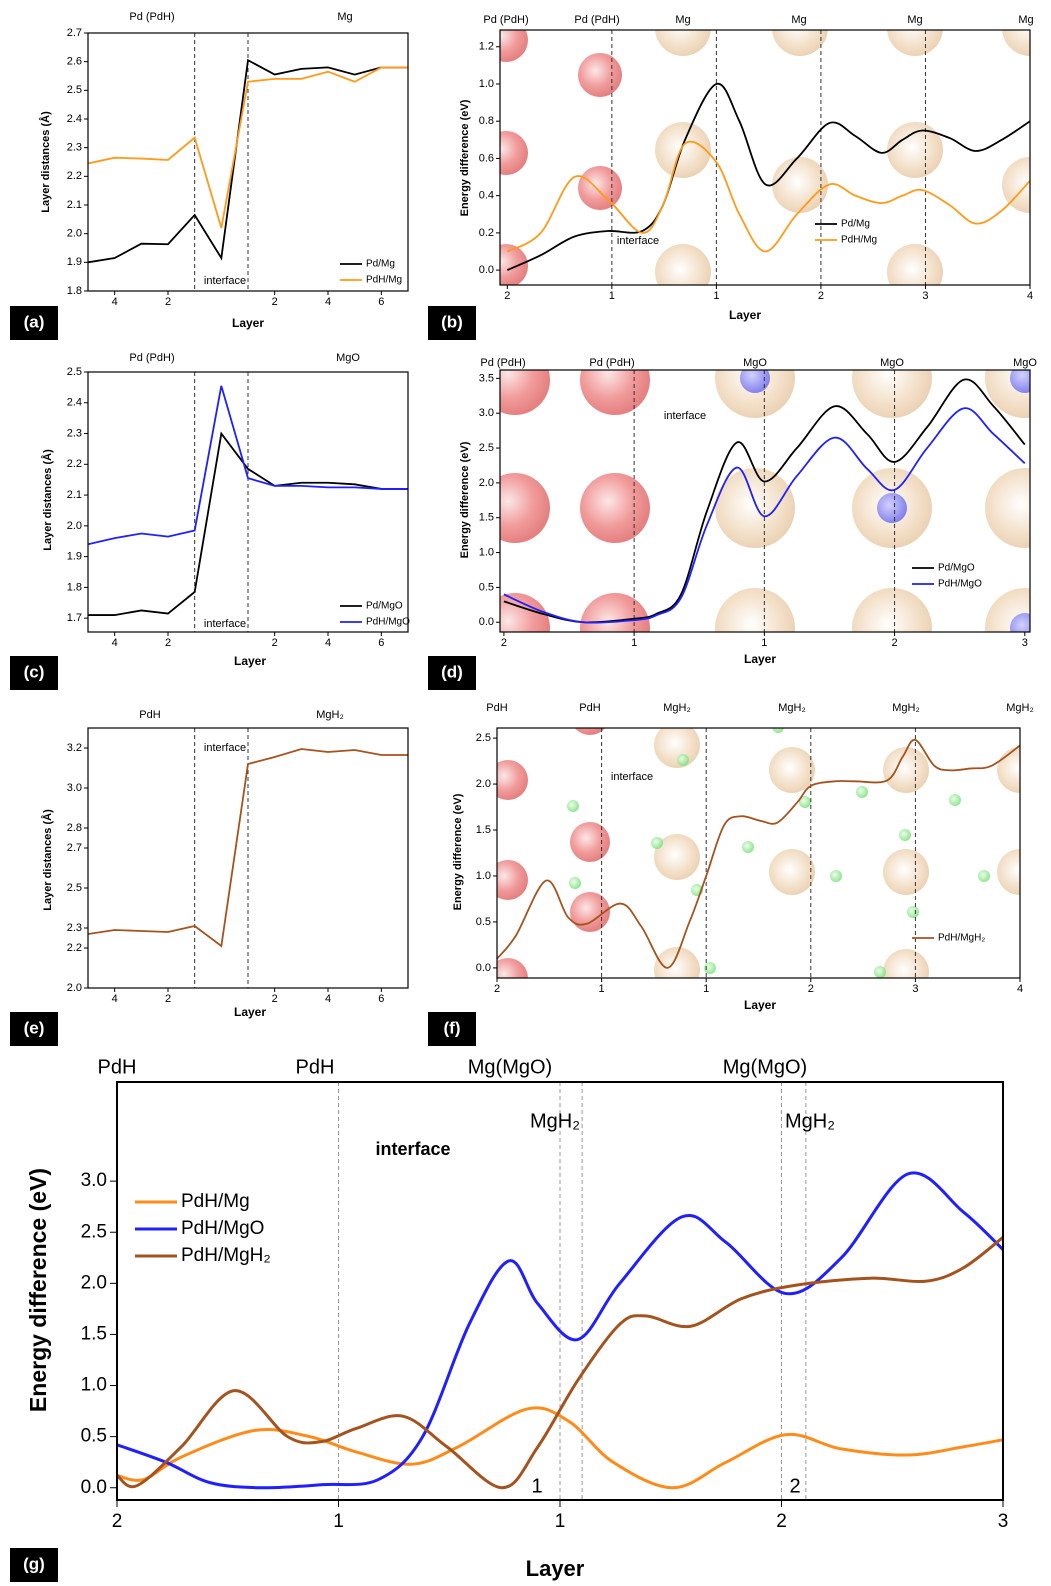 This screenshot has width=1051, height=1586. I want to click on x-tick-label: 6, so click(381, 643).